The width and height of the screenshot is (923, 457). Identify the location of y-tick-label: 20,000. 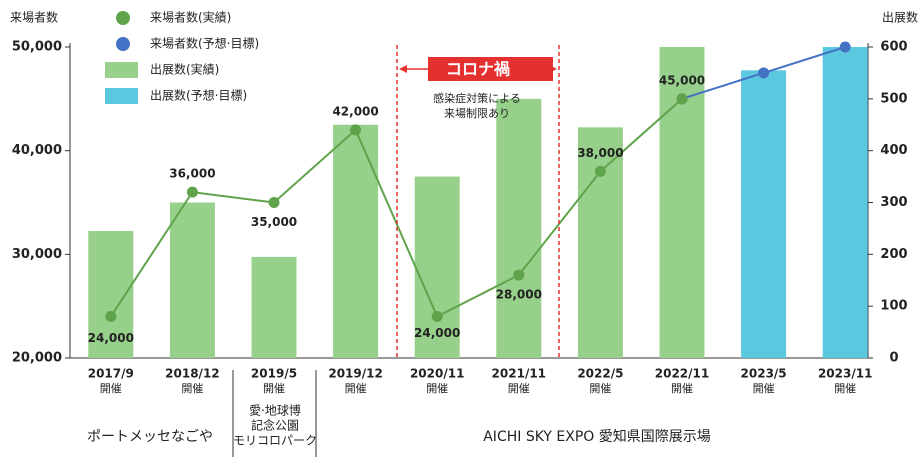
(37, 358).